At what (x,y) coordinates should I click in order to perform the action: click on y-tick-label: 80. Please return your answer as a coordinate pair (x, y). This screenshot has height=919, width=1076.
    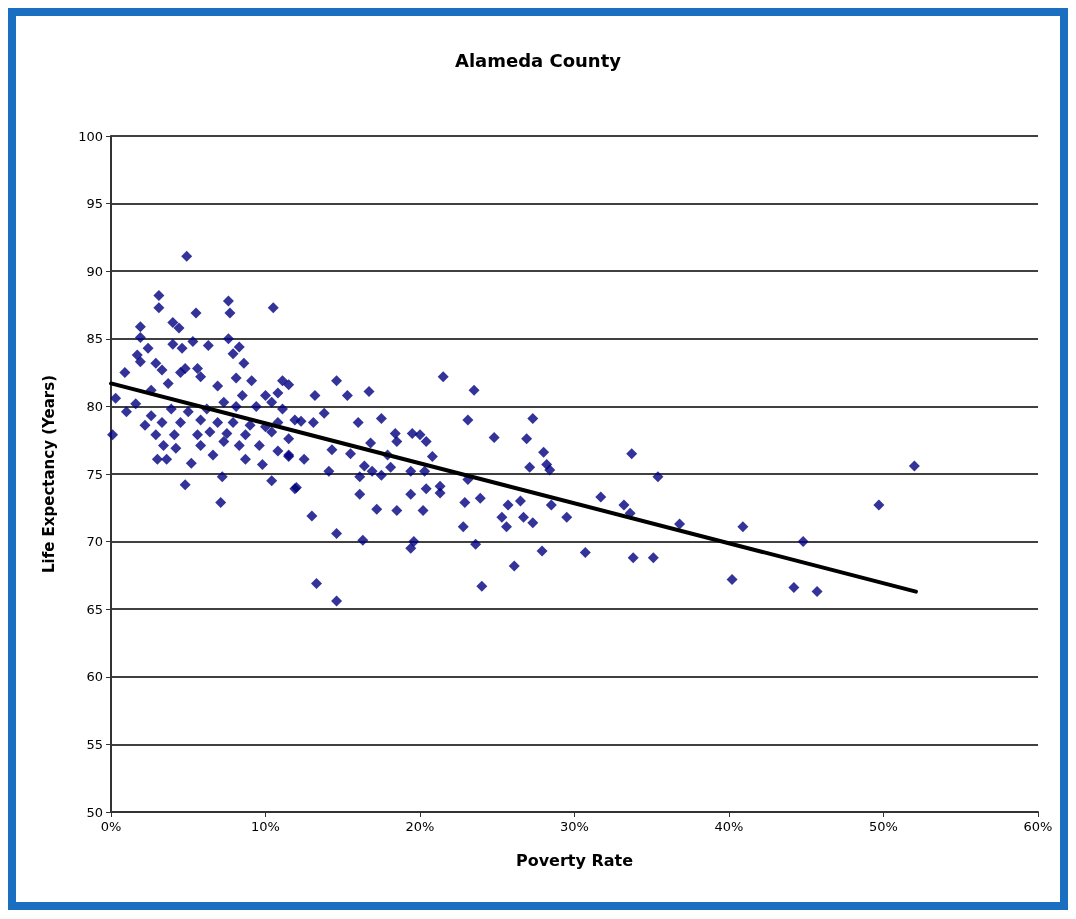
    Looking at the image, I should click on (94, 406).